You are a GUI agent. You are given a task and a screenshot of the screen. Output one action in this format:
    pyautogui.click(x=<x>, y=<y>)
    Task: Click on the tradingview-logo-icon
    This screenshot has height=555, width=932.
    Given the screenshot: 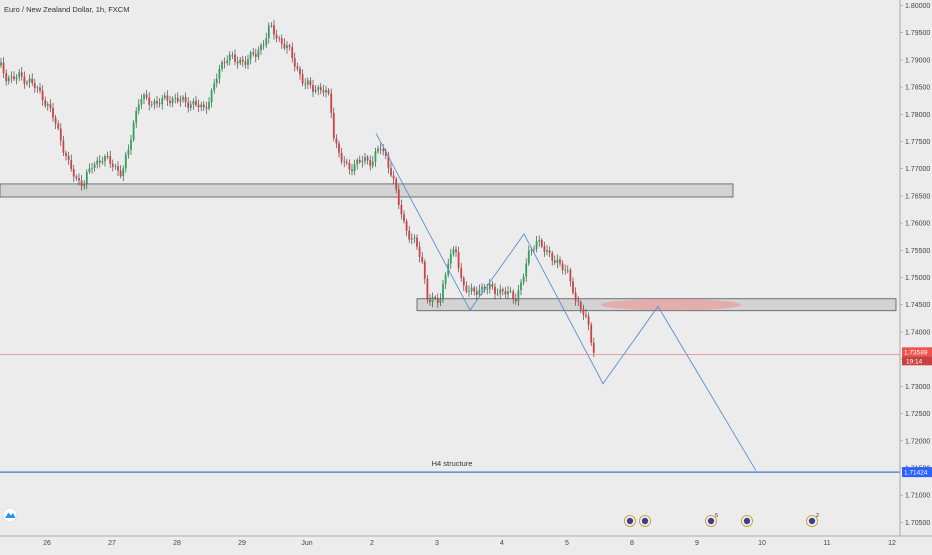 What is the action you would take?
    pyautogui.click(x=10, y=515)
    